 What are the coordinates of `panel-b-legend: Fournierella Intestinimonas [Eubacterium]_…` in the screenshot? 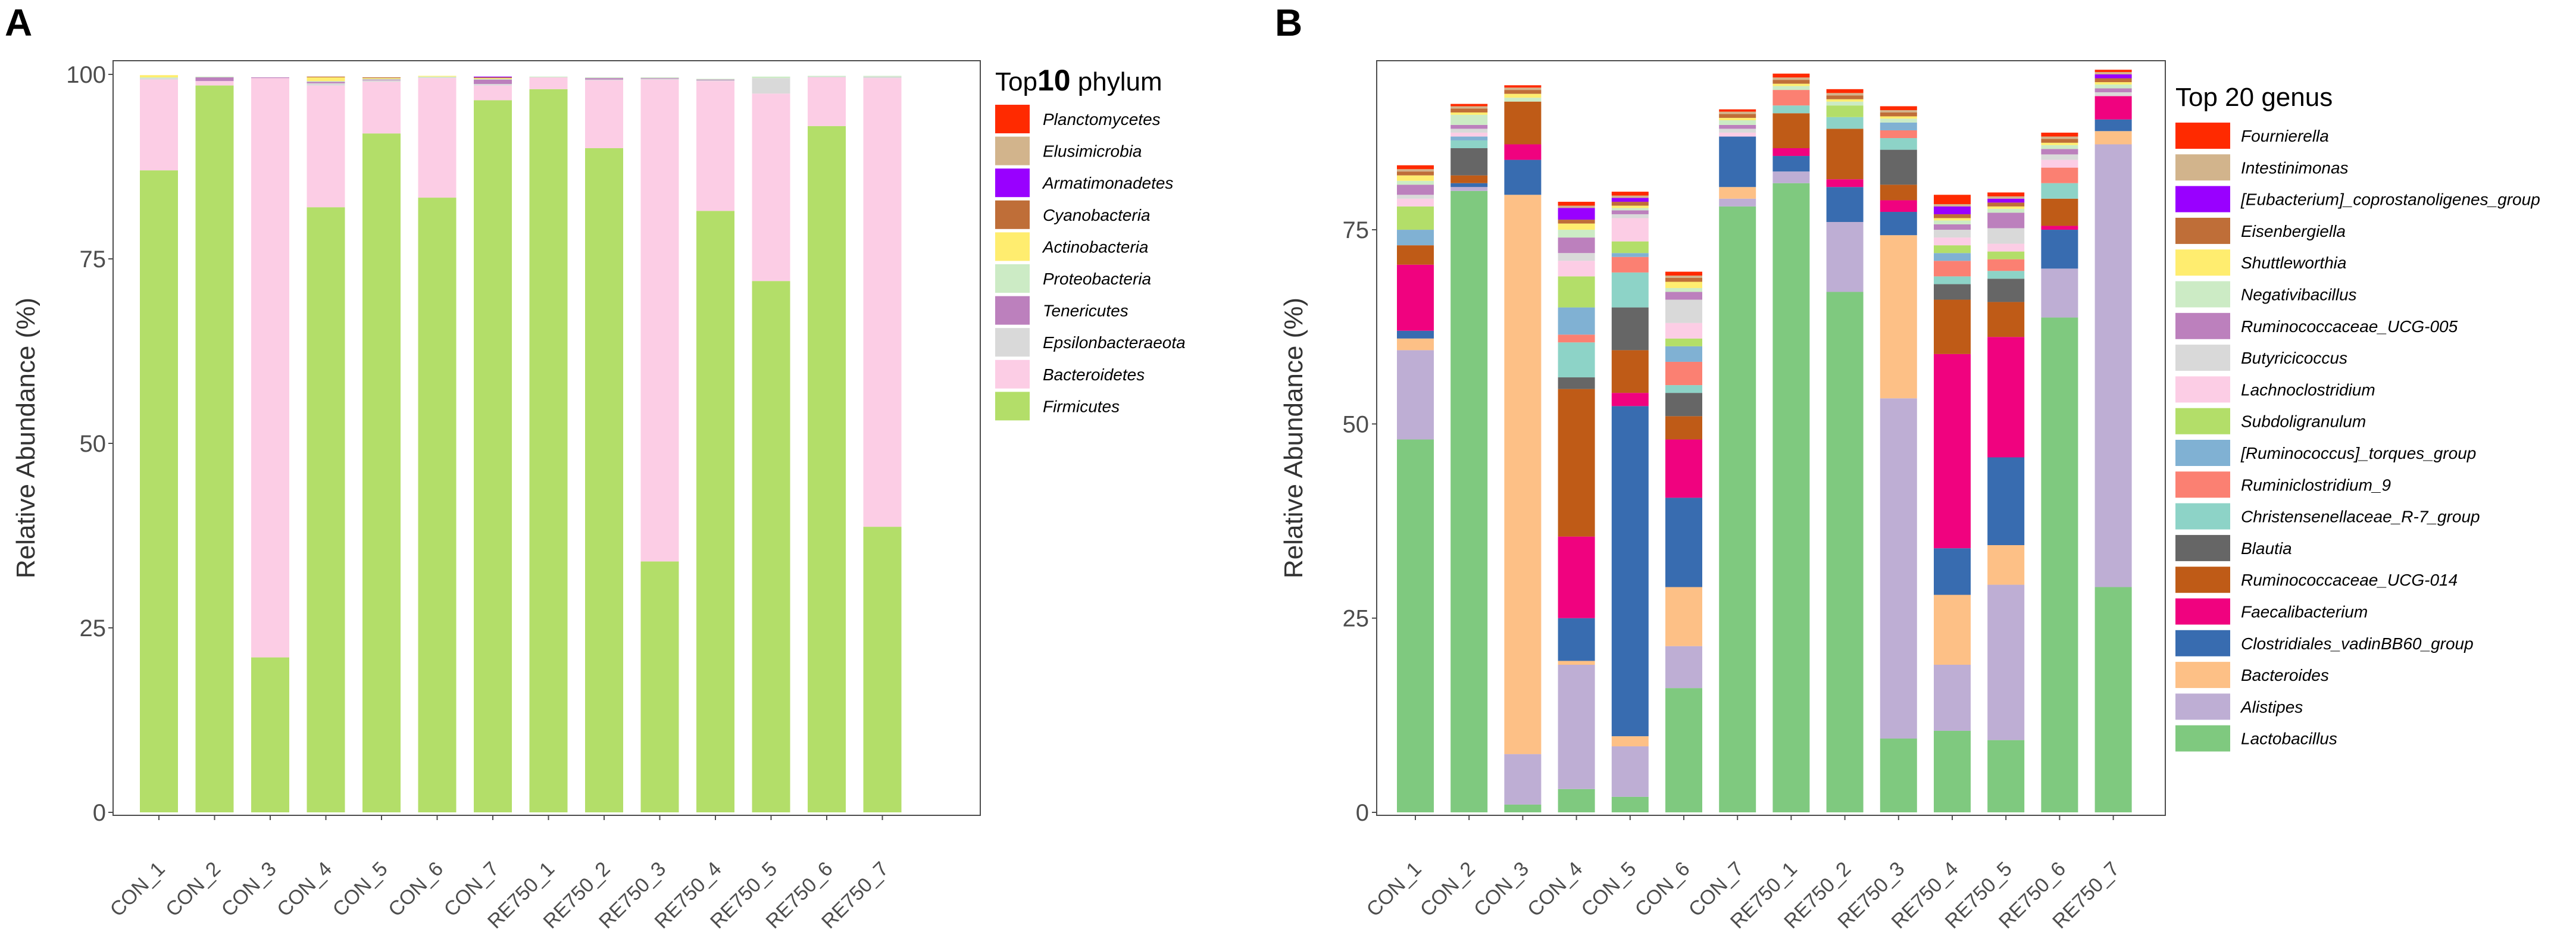 It's located at (2357, 437).